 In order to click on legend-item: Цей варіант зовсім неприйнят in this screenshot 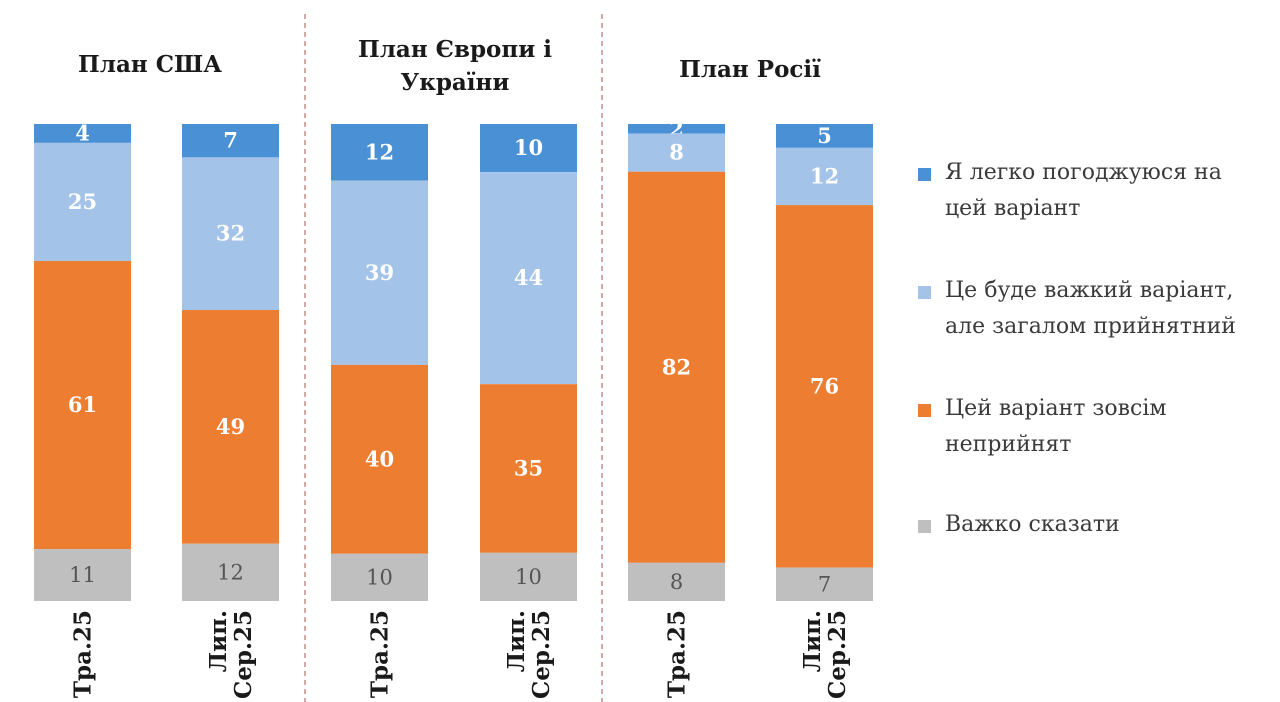, I will do `click(1093, 427)`.